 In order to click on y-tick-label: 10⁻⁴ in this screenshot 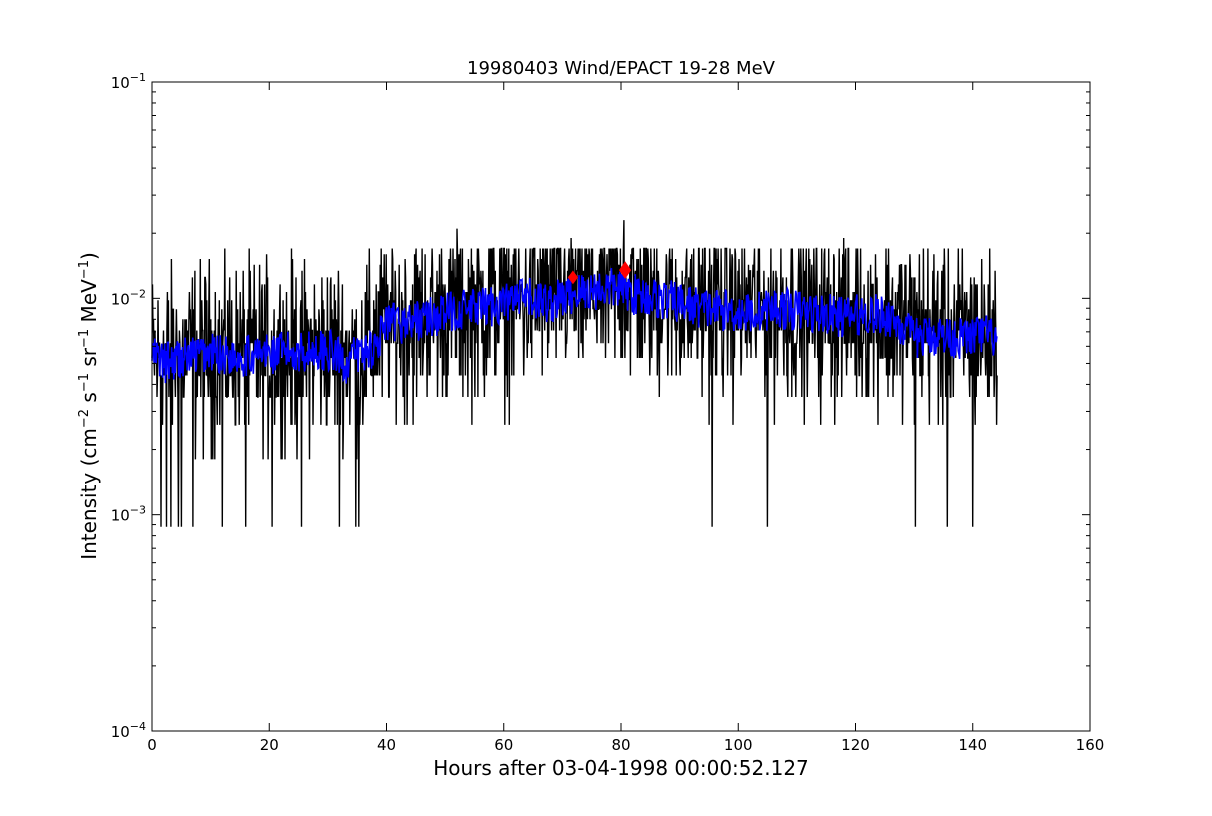, I will do `click(128, 730)`.